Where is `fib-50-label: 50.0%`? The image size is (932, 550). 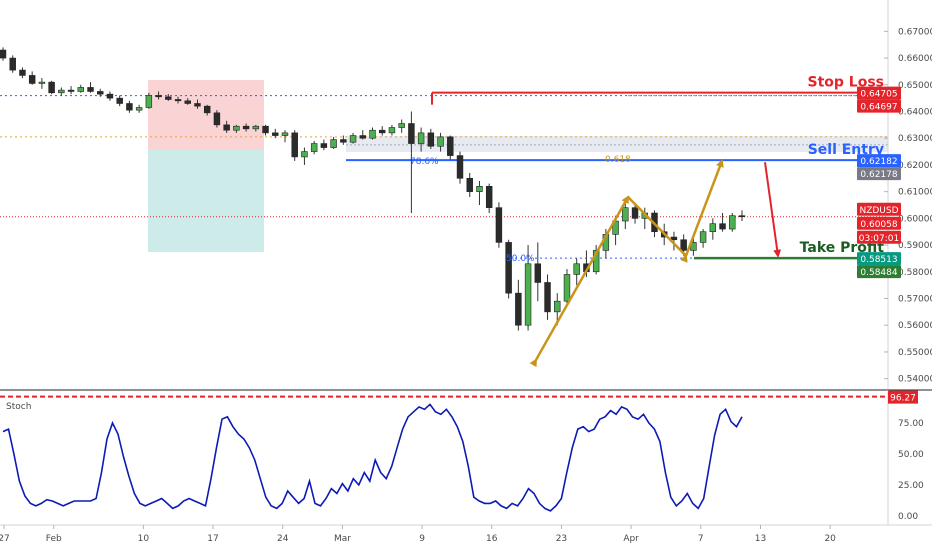 fib-50-label: 50.0% is located at coordinates (520, 259).